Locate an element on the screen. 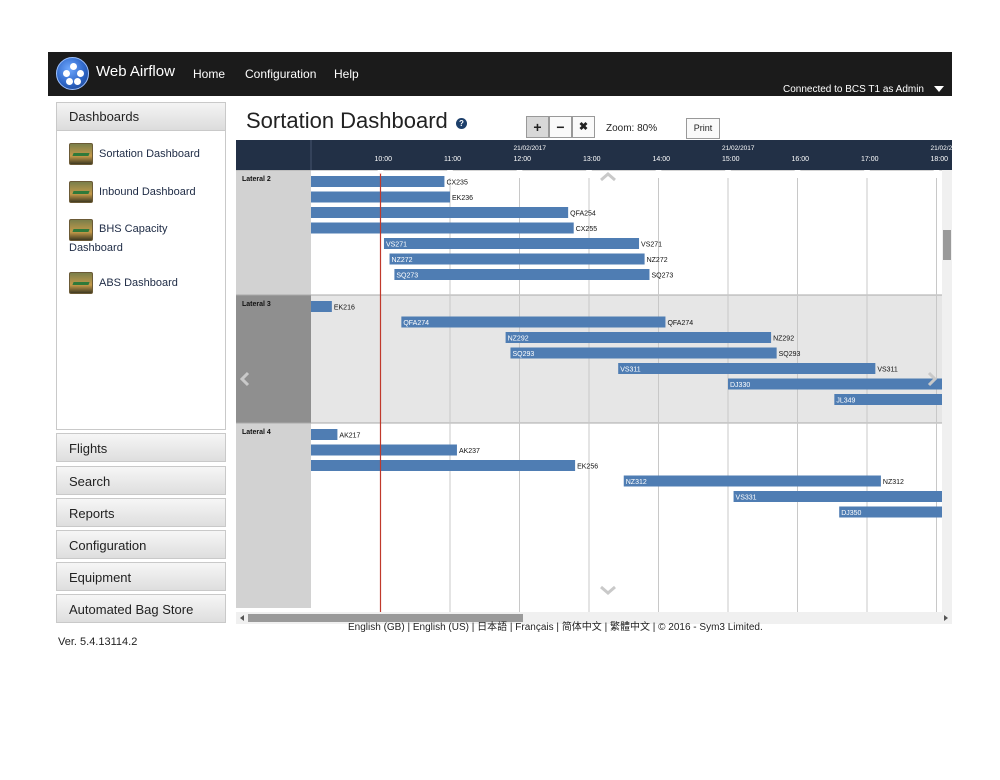  flight-bar-end-label: NZ312 is located at coordinates (893, 482).